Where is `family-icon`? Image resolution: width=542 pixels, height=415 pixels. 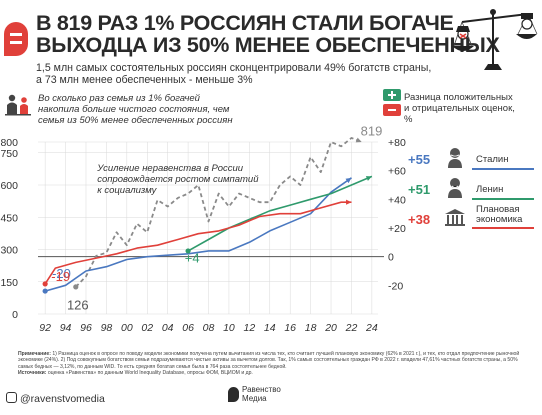 family-icon is located at coordinates (18, 105).